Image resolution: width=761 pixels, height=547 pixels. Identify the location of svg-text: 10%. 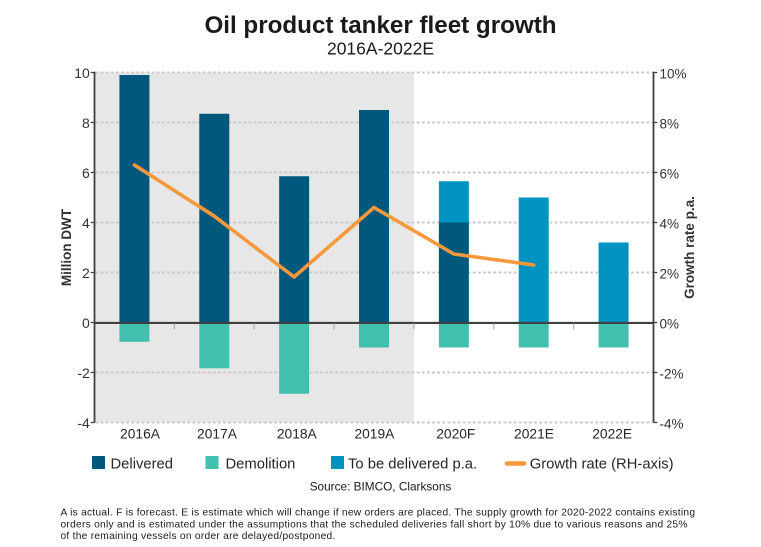
(673, 73).